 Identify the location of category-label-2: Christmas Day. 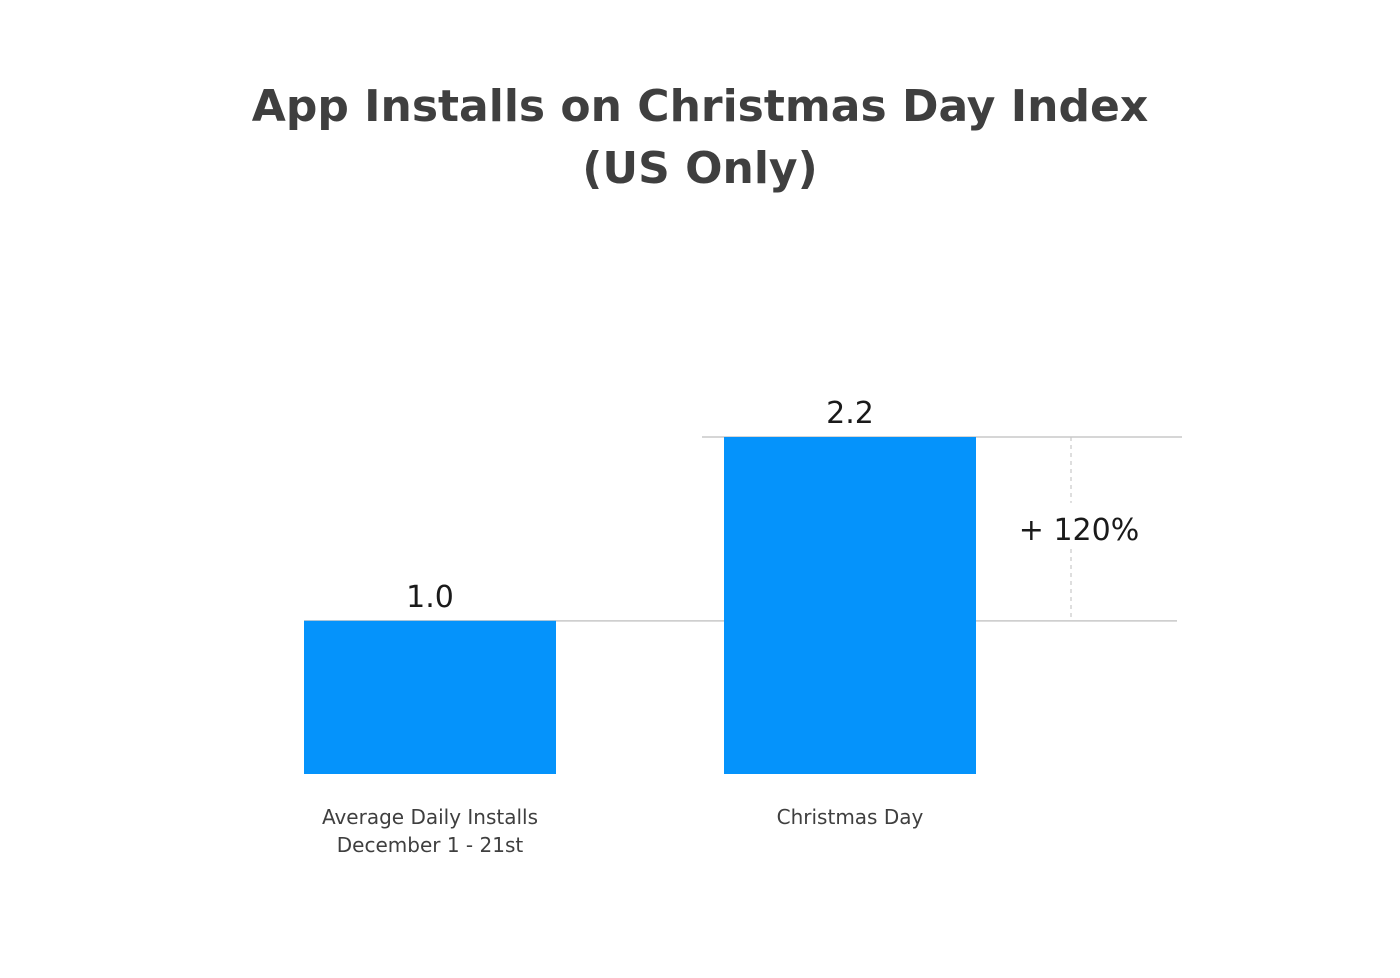
(850, 817).